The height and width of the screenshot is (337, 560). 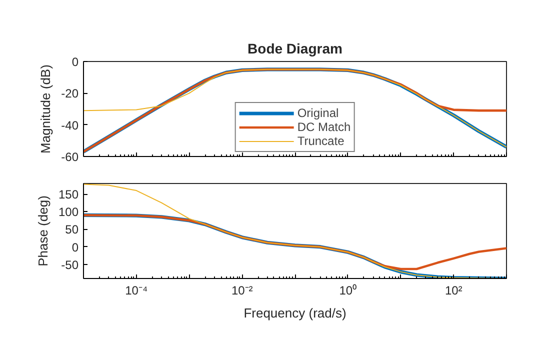 I want to click on y-axis-title: Magnitude (dB), so click(x=46, y=109).